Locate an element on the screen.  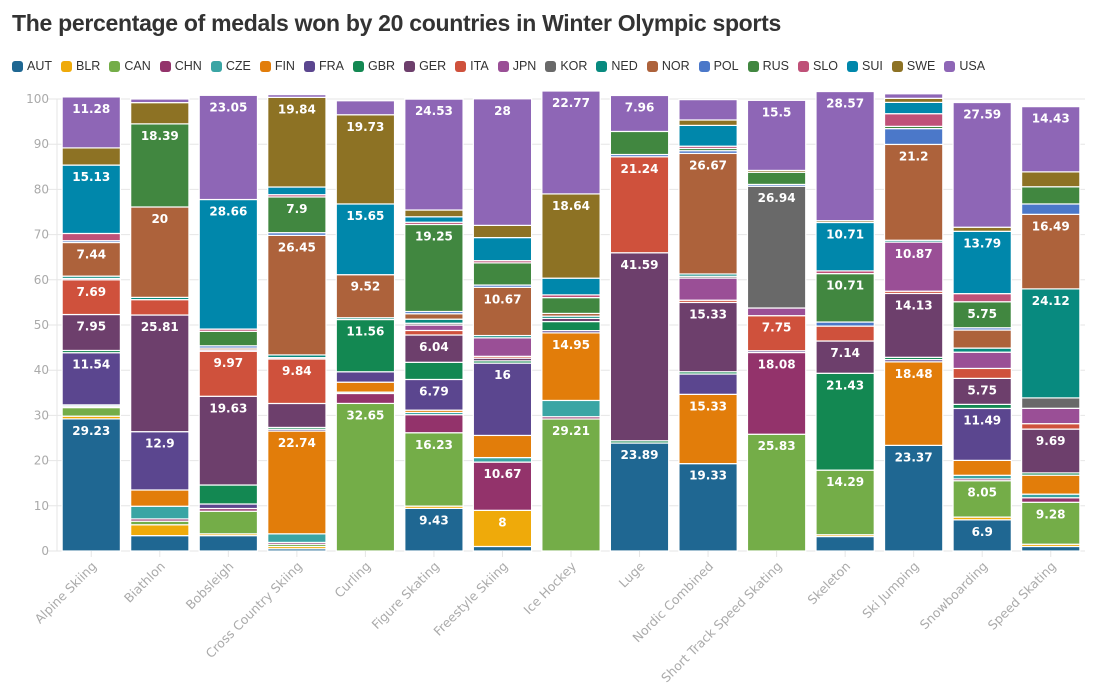
legend-item-cze: CZE is located at coordinates (230, 66).